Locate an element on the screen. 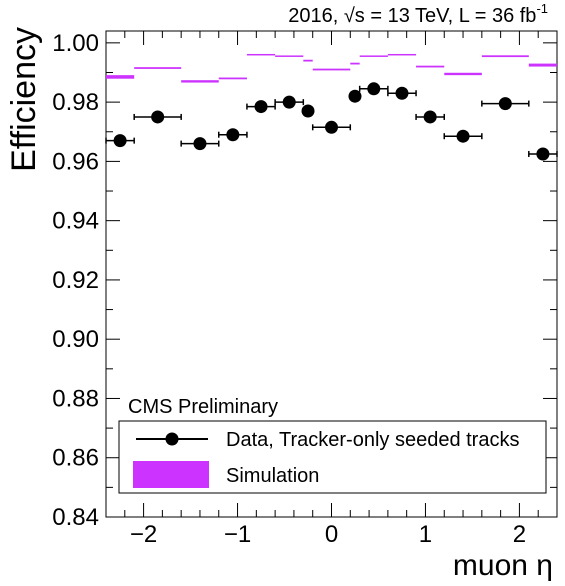  y-tick-label: 0.92 is located at coordinates (75, 280).